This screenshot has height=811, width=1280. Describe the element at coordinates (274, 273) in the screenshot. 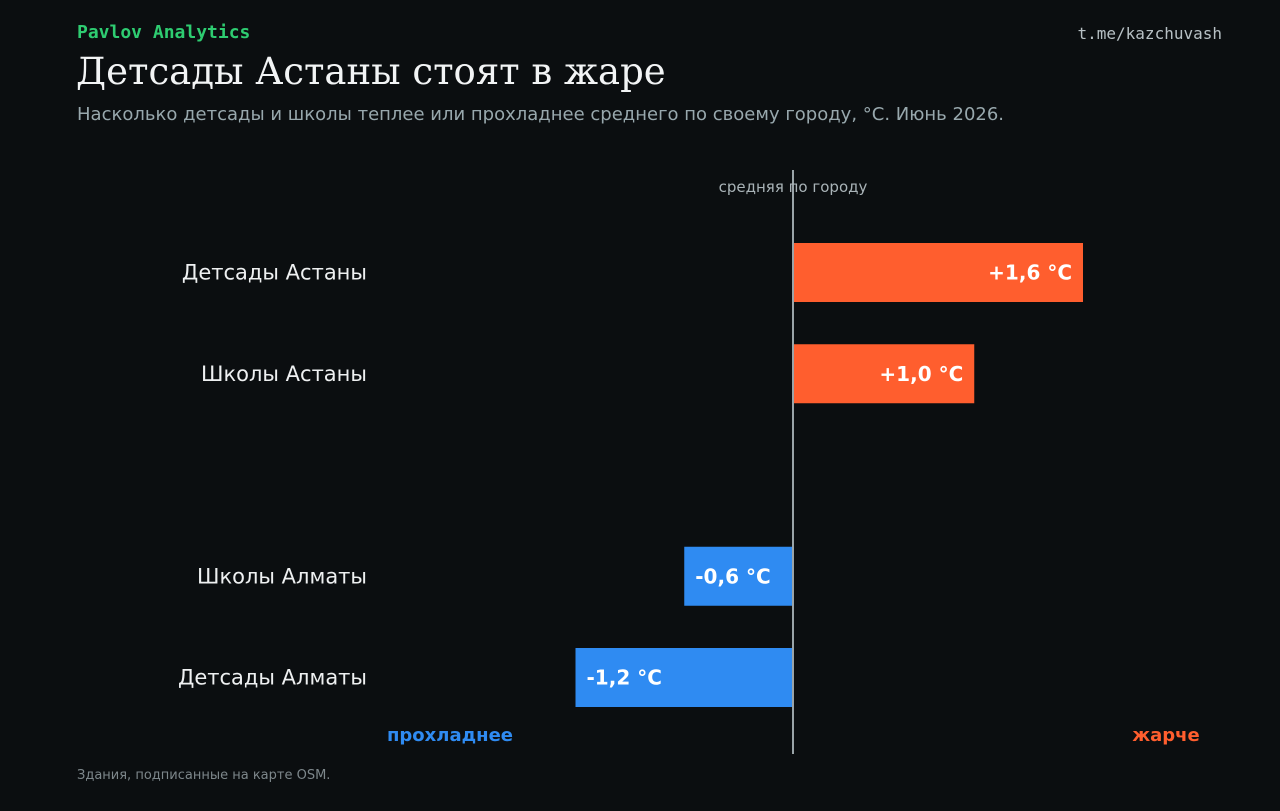

I see `category-label-1: Детсады Астаны` at that location.